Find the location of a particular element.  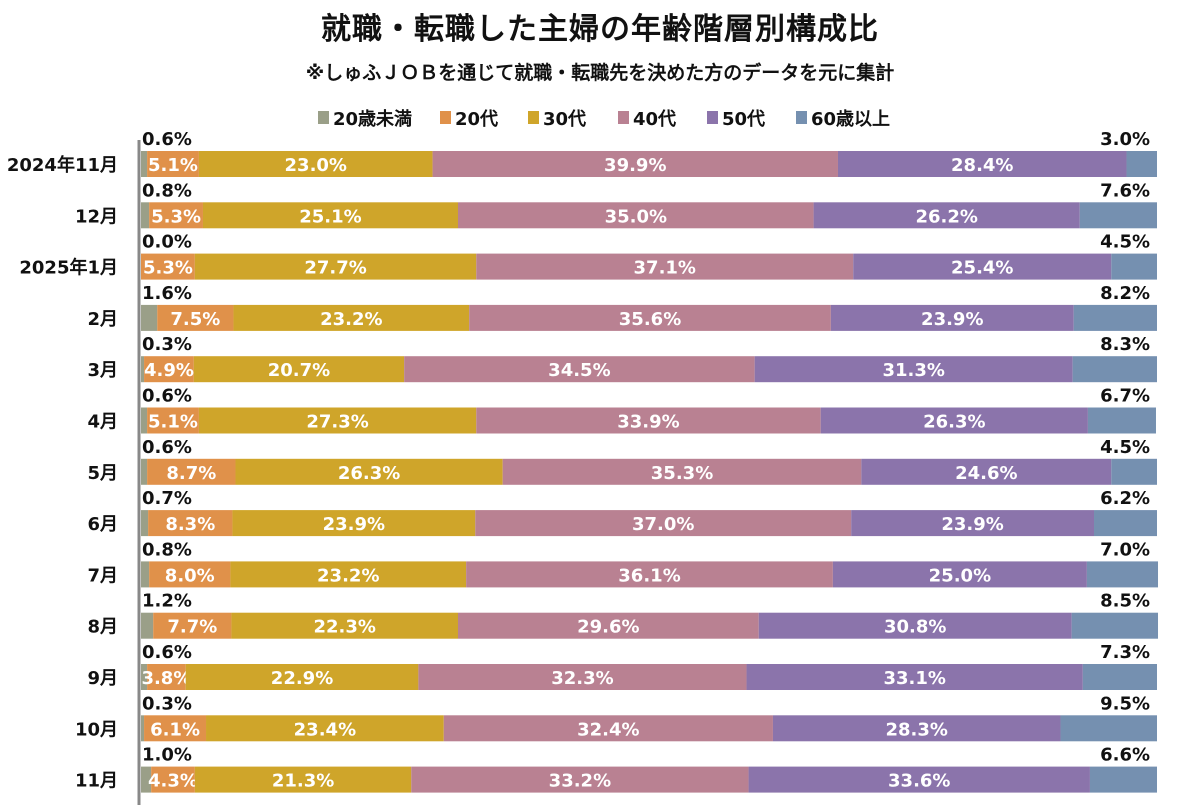

data-label: 7.6% is located at coordinates (1125, 190).